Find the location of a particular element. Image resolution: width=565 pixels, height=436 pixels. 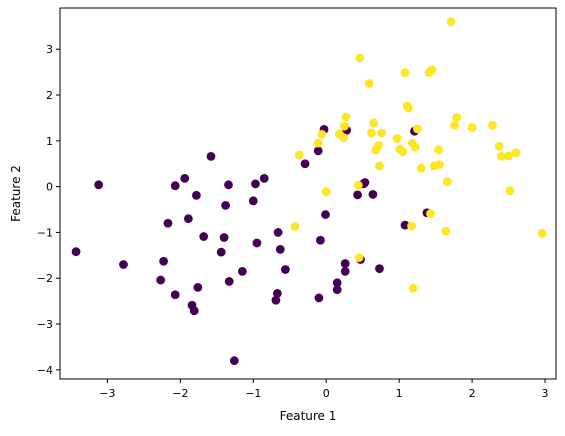

x-tick-label: 1 is located at coordinates (399, 393).